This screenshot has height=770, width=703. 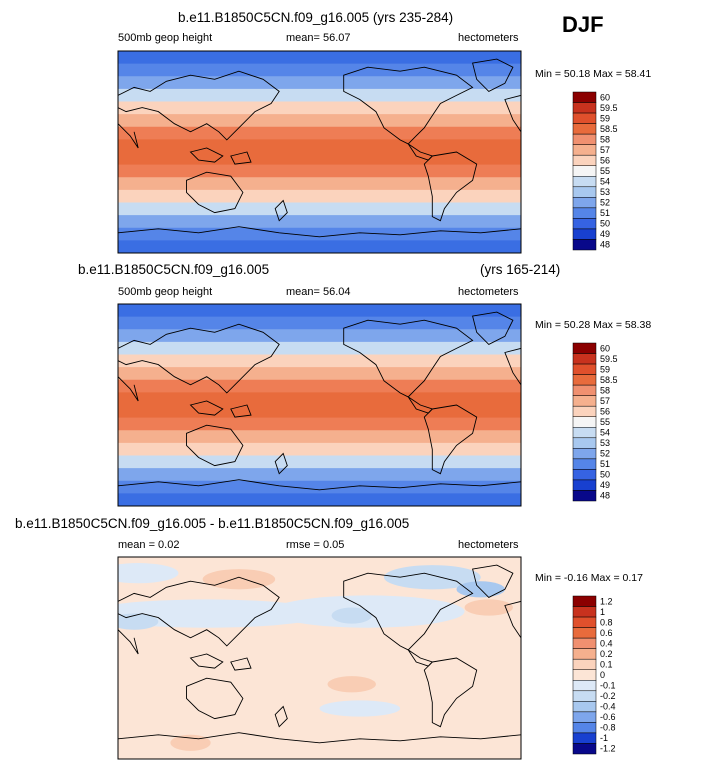 I want to click on colorbar-1-label: 59.5, so click(x=609, y=108).